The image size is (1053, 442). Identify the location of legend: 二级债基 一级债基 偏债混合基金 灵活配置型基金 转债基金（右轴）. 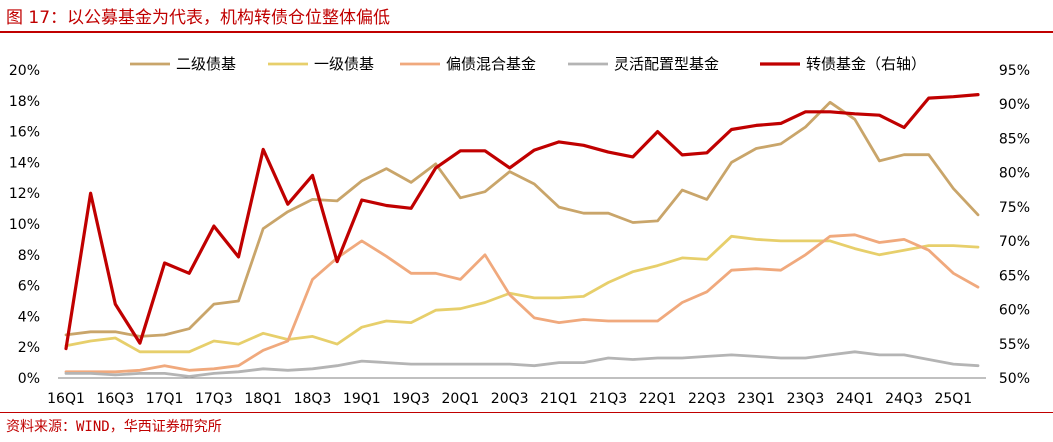
(528, 64).